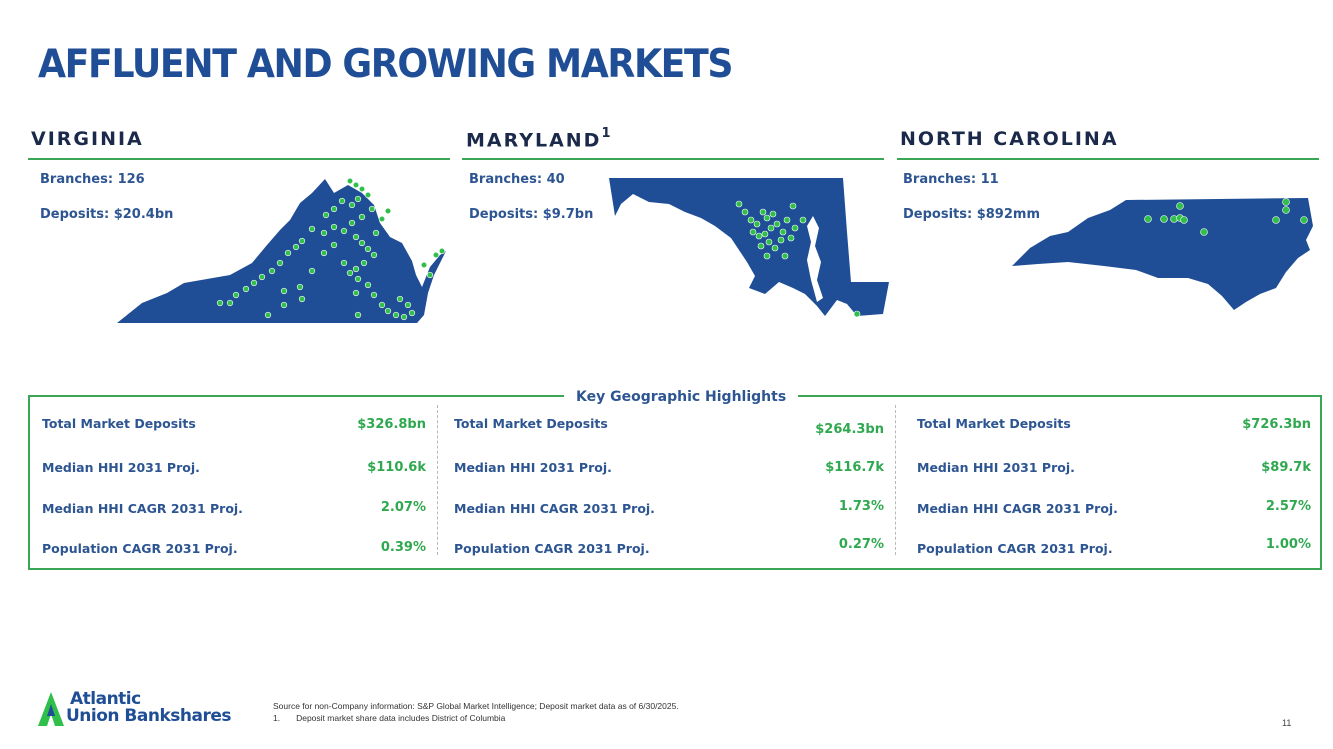 This screenshot has height=749, width=1333. I want to click on state-rule-maryland, so click(673, 159).